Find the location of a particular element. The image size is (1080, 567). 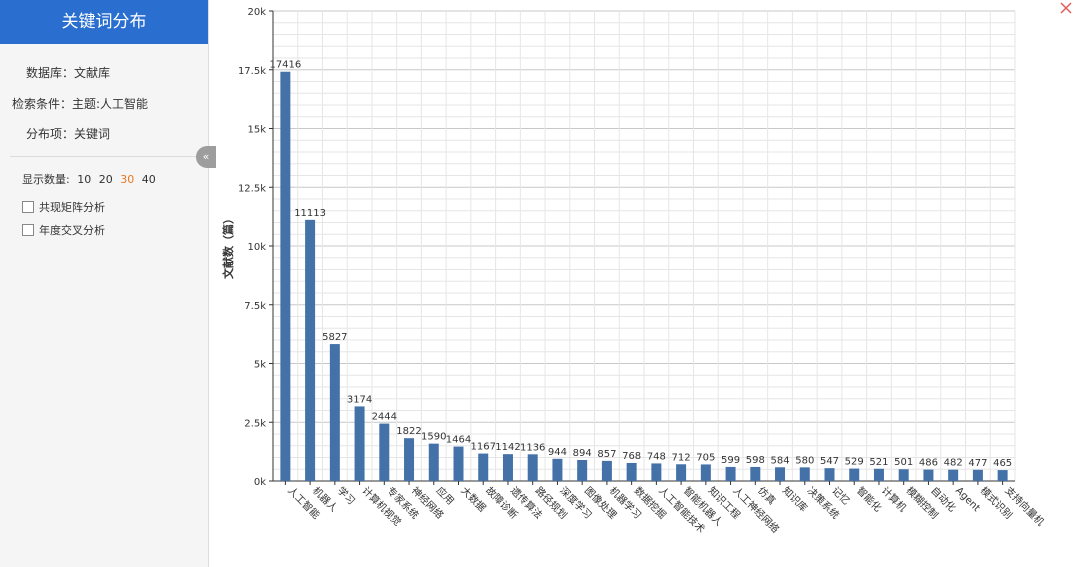

condition-label: 检索条件： is located at coordinates (42, 104).